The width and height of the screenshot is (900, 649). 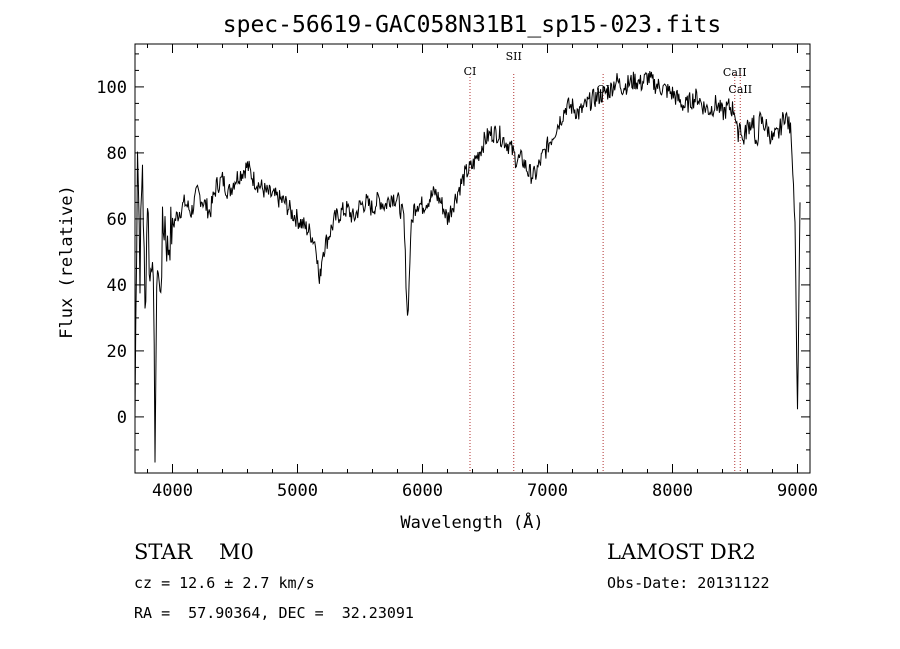 I want to click on y-tick-label: 20, so click(x=117, y=352).